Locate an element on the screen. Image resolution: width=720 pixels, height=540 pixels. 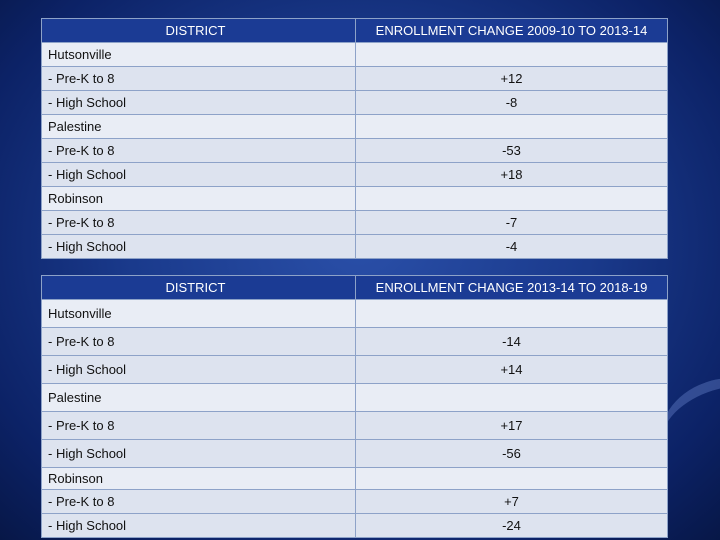
table-row: - Pre-K to 8 -7 is located at coordinates (354, 222).